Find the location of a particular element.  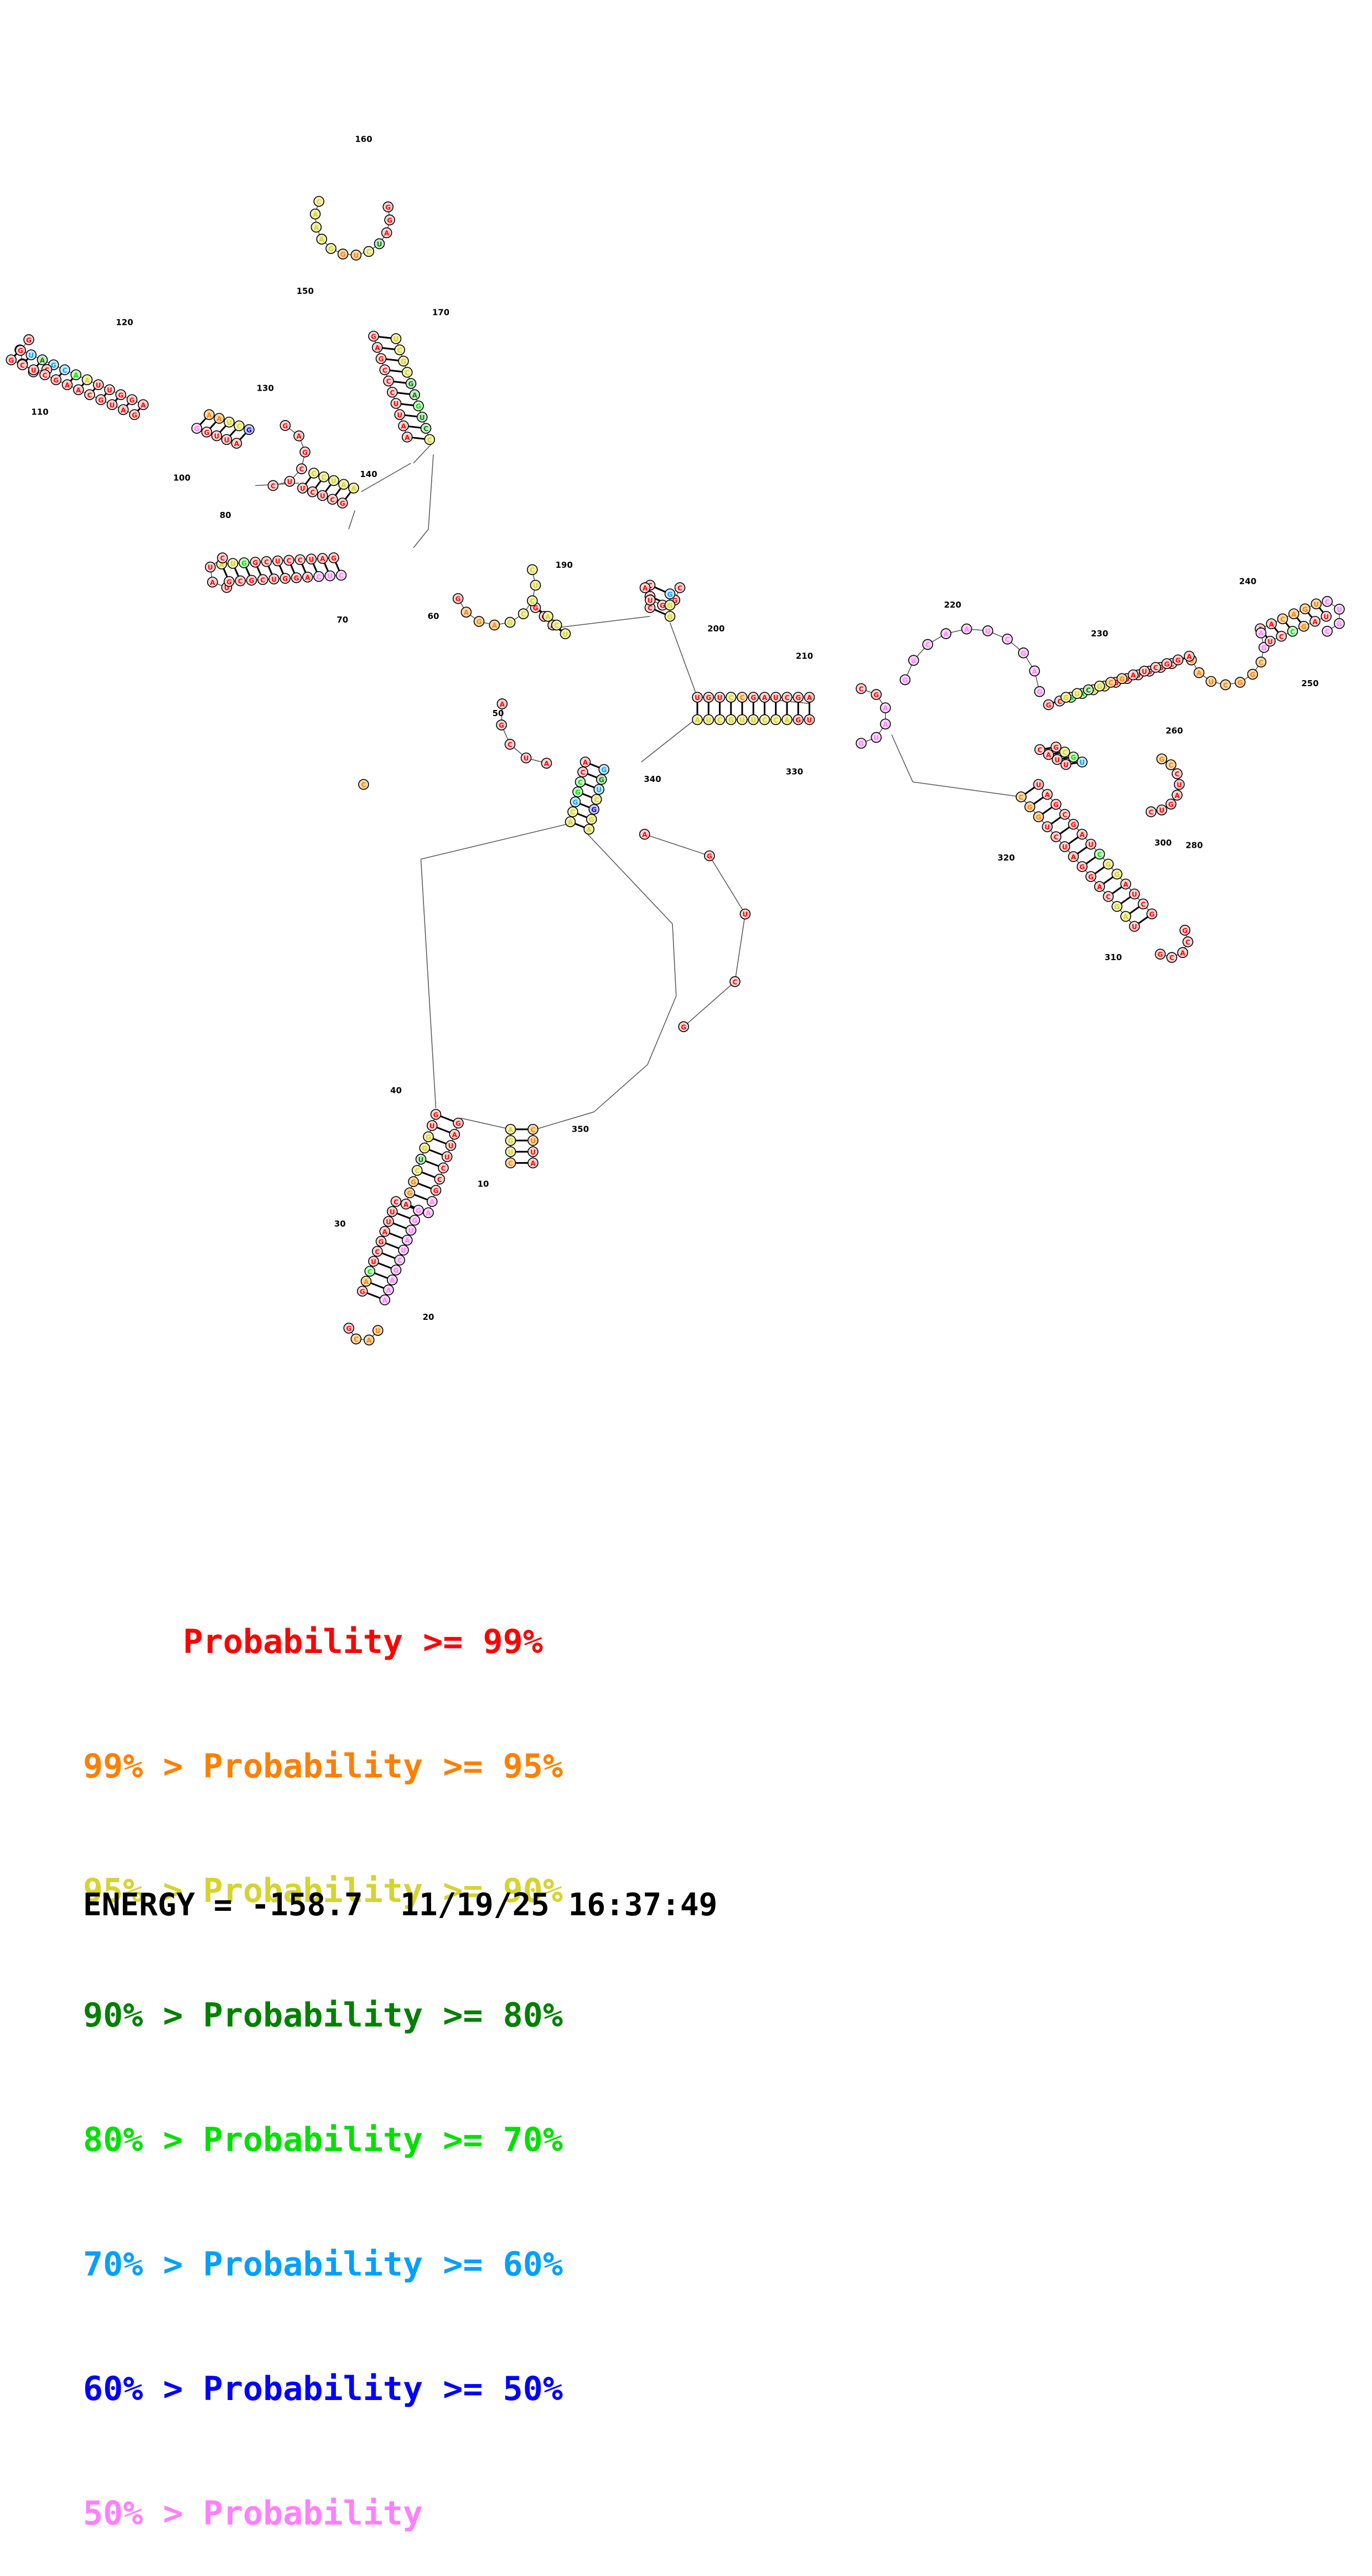

energy-label: ENERGY = is located at coordinates (167, 1905).